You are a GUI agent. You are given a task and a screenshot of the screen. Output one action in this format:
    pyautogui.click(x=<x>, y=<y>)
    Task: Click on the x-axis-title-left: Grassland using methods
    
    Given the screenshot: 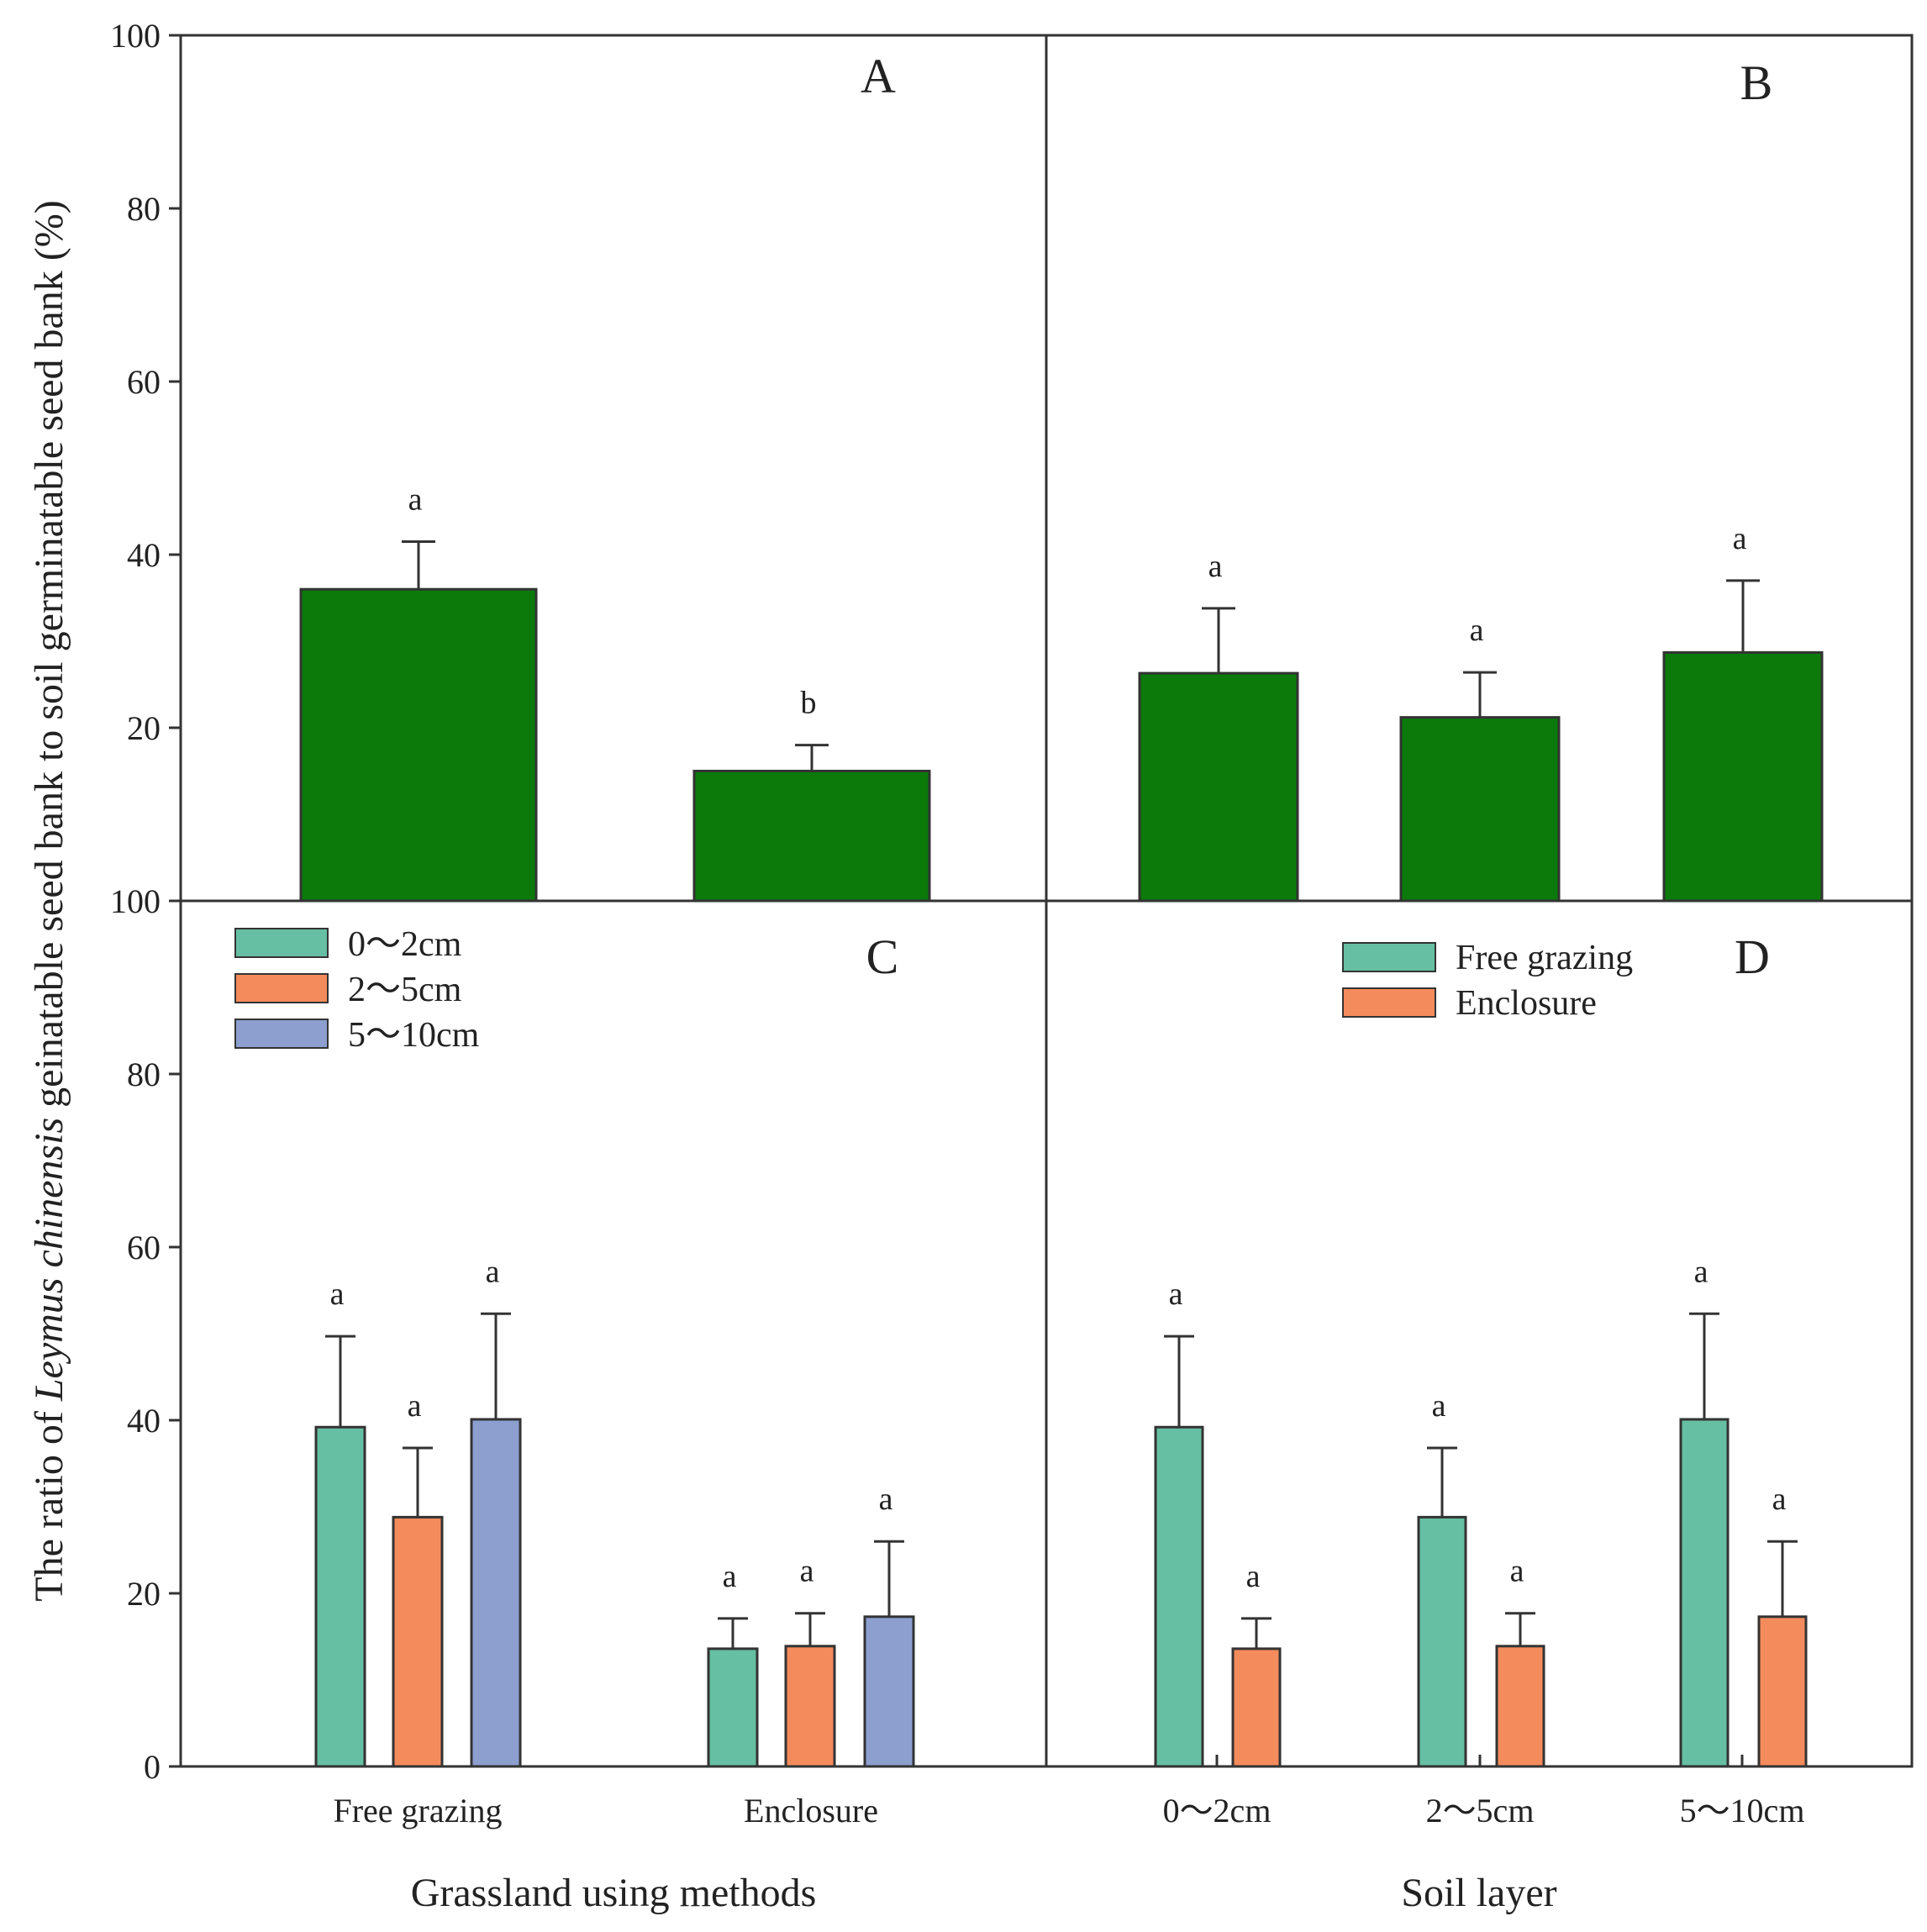 What is the action you would take?
    pyautogui.click(x=614, y=1893)
    